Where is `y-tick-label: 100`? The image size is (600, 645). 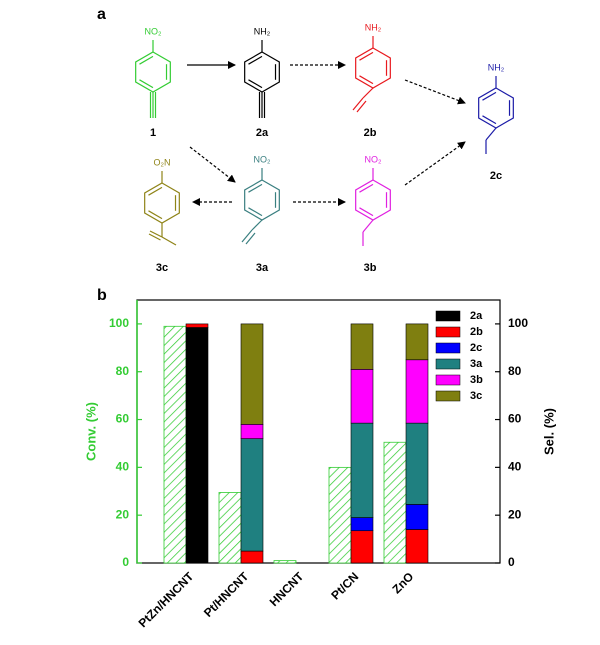
y-tick-label: 100 is located at coordinates (119, 323).